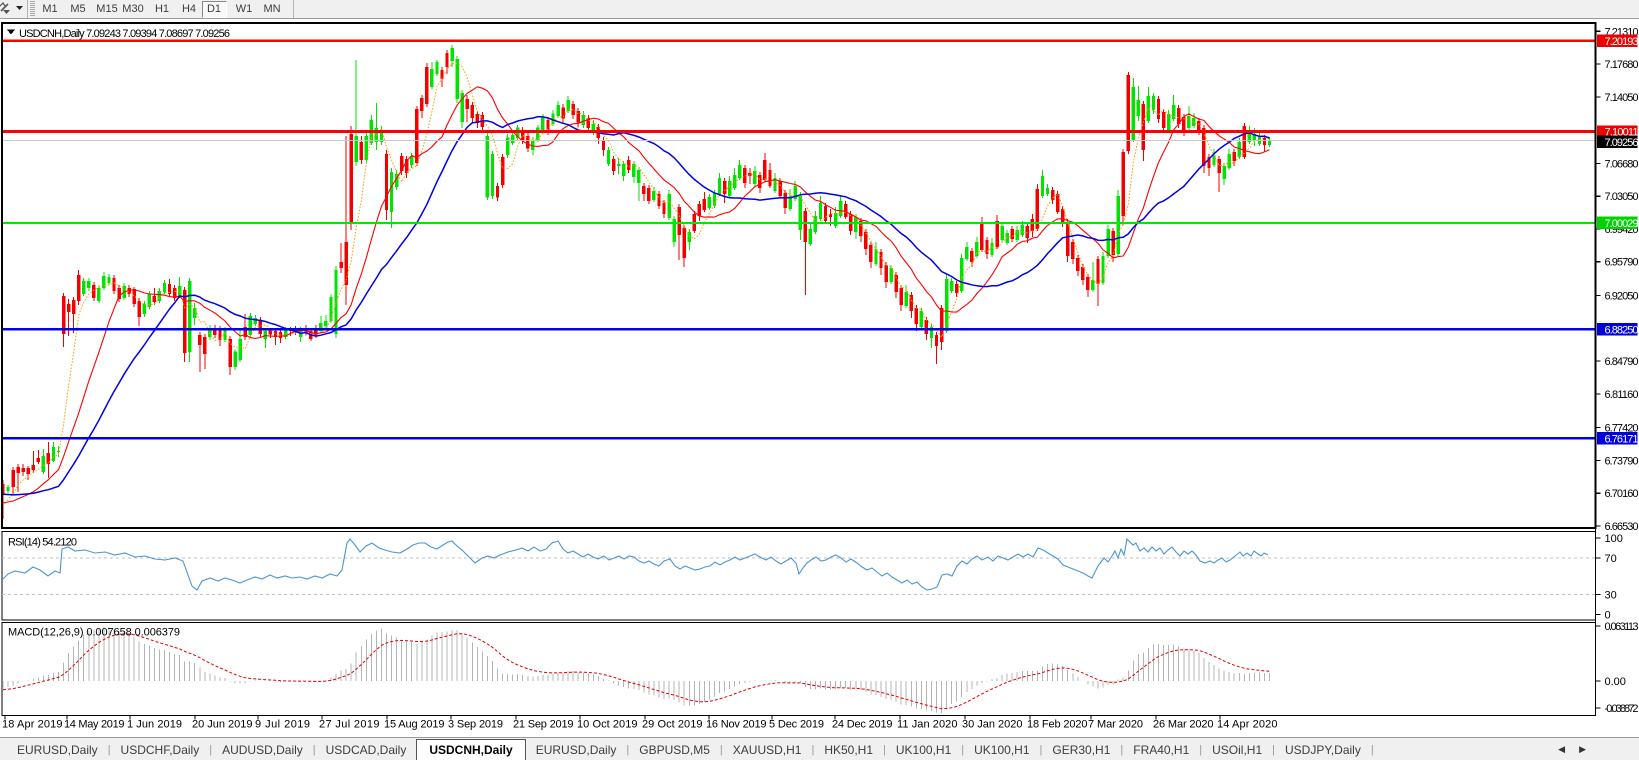 Image resolution: width=1639 pixels, height=760 pixels. What do you see at coordinates (607, 725) in the screenshot?
I see `svg-text: 10 Oct 2019` at bounding box center [607, 725].